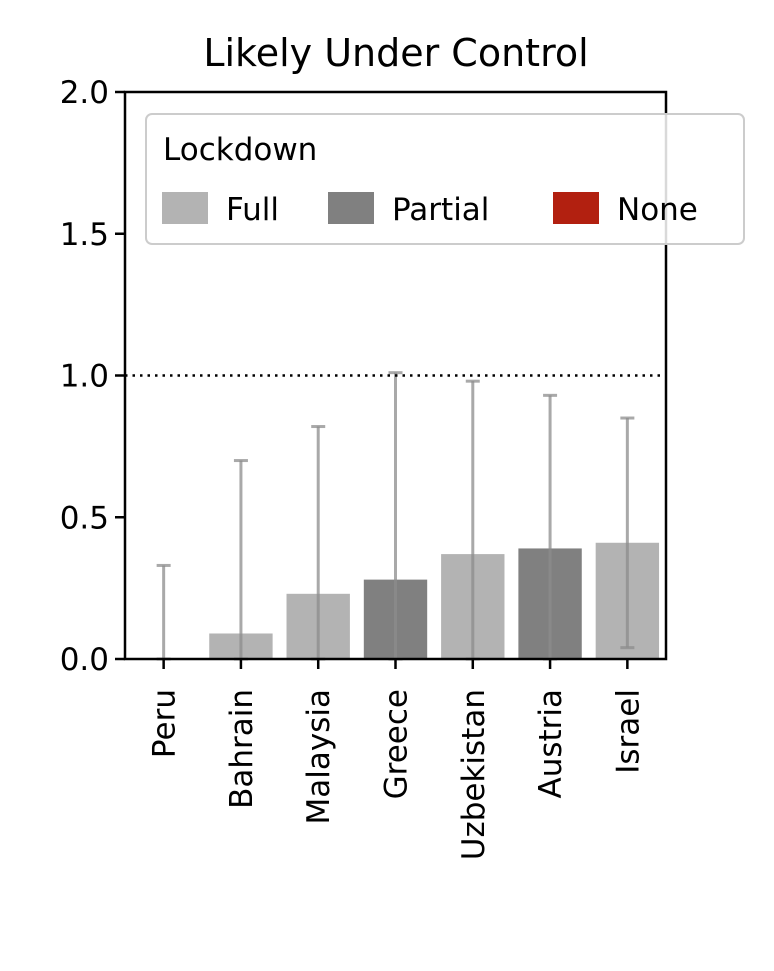 The width and height of the screenshot is (774, 971). Describe the element at coordinates (252, 210) in the screenshot. I see `legend-label-full: Full` at that location.